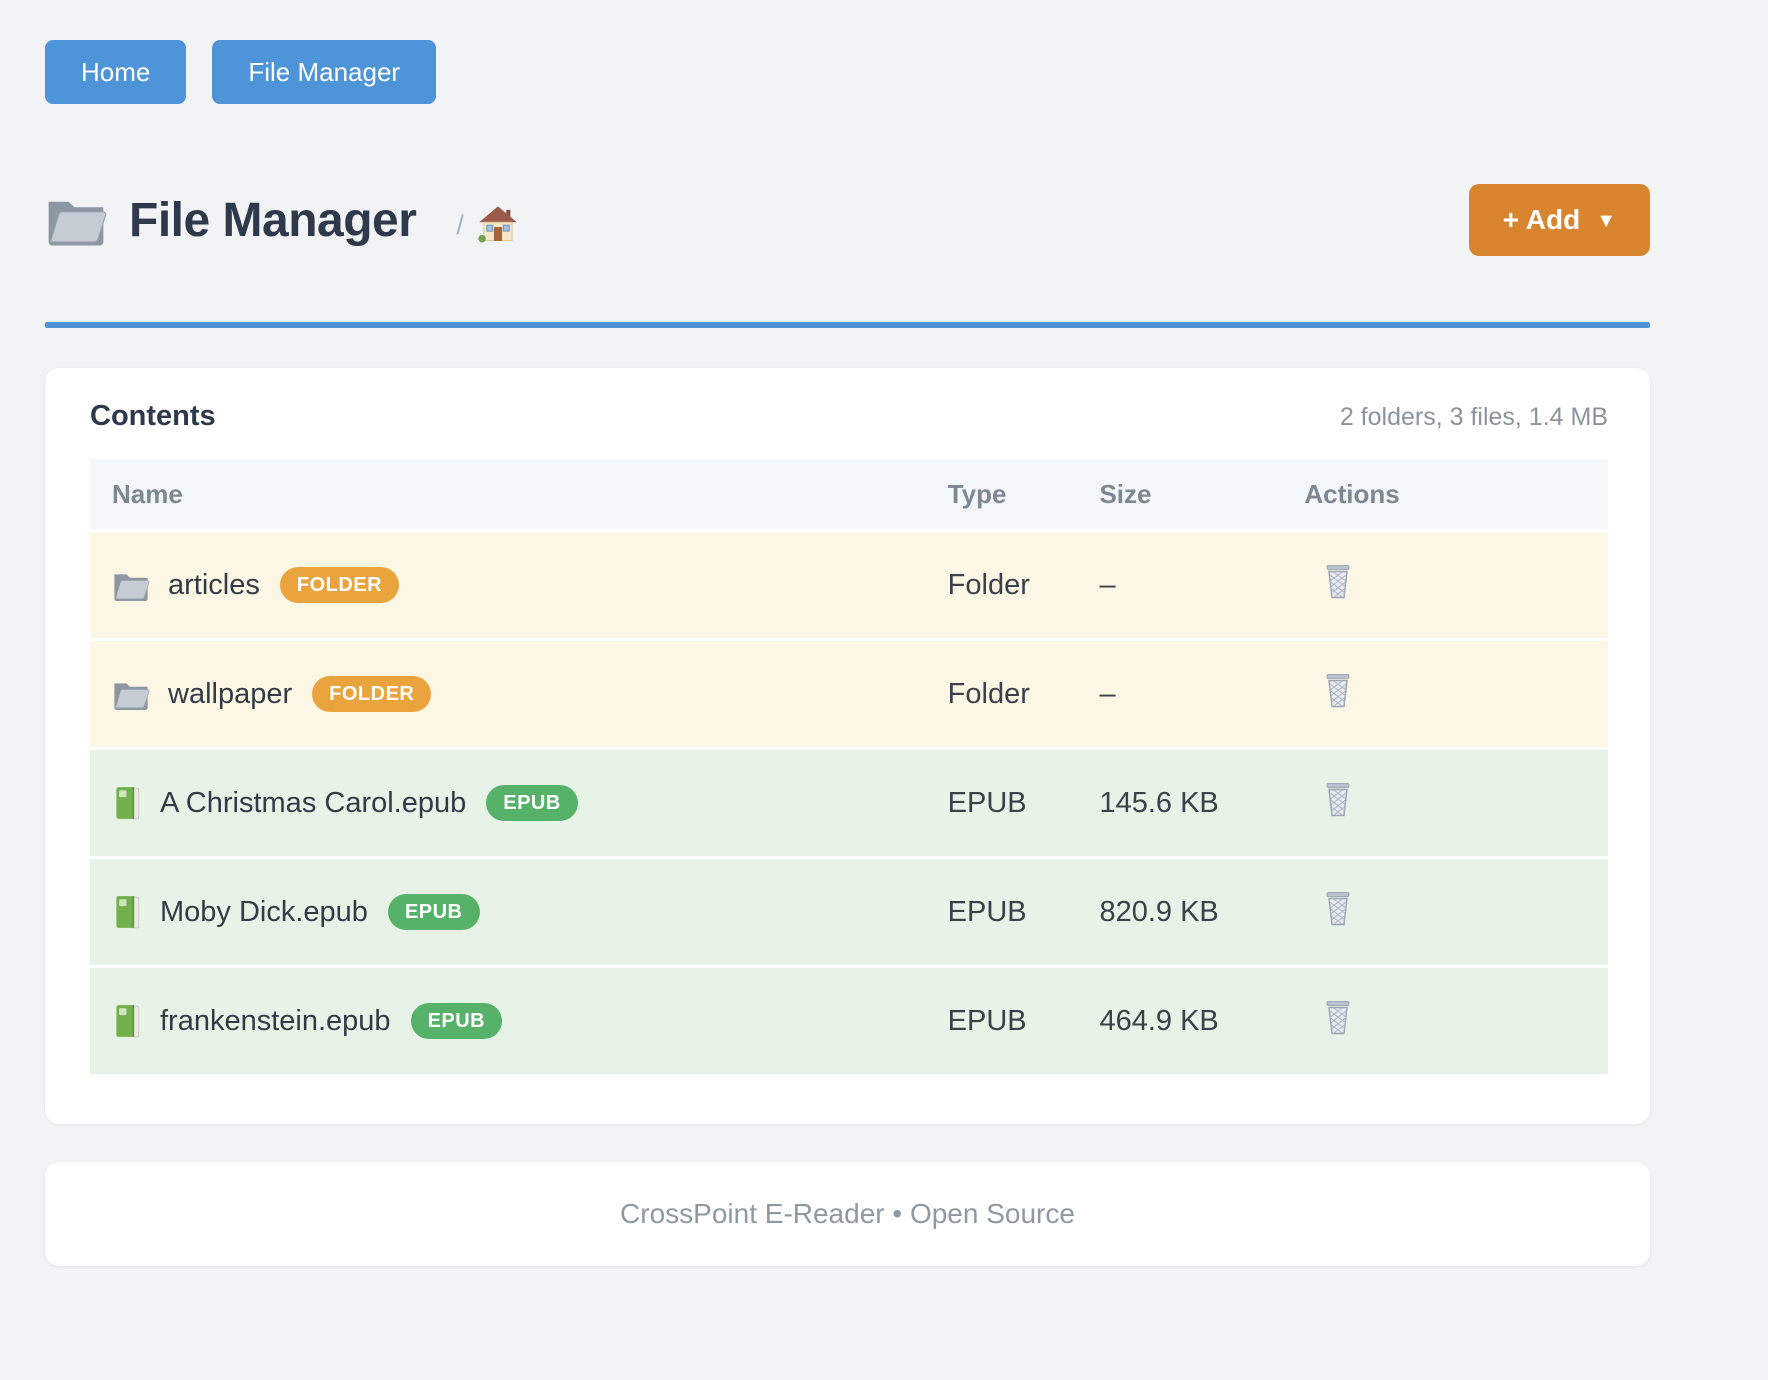 This screenshot has width=1768, height=1380. I want to click on name-cell: articles FOLDER, so click(519, 585).